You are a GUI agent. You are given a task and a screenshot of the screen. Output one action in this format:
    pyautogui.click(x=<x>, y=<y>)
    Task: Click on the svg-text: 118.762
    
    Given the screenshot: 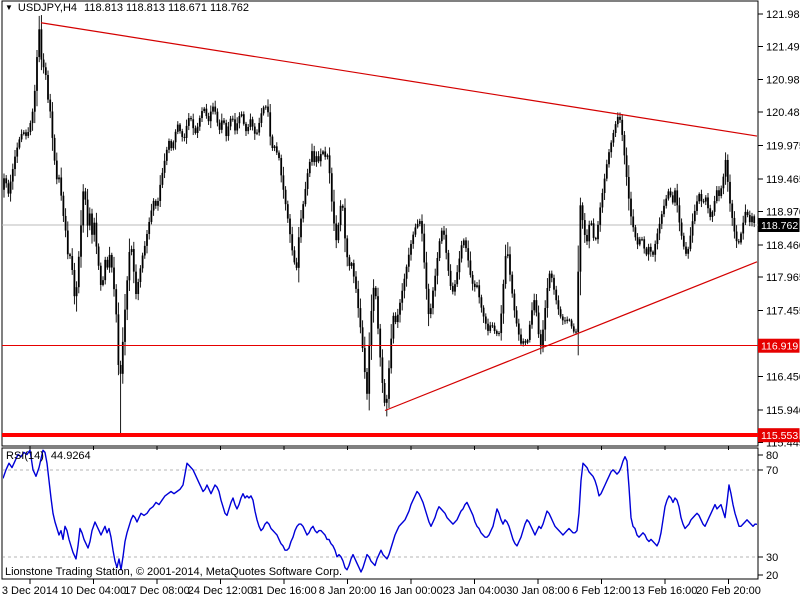 What is the action you would take?
    pyautogui.click(x=779, y=226)
    